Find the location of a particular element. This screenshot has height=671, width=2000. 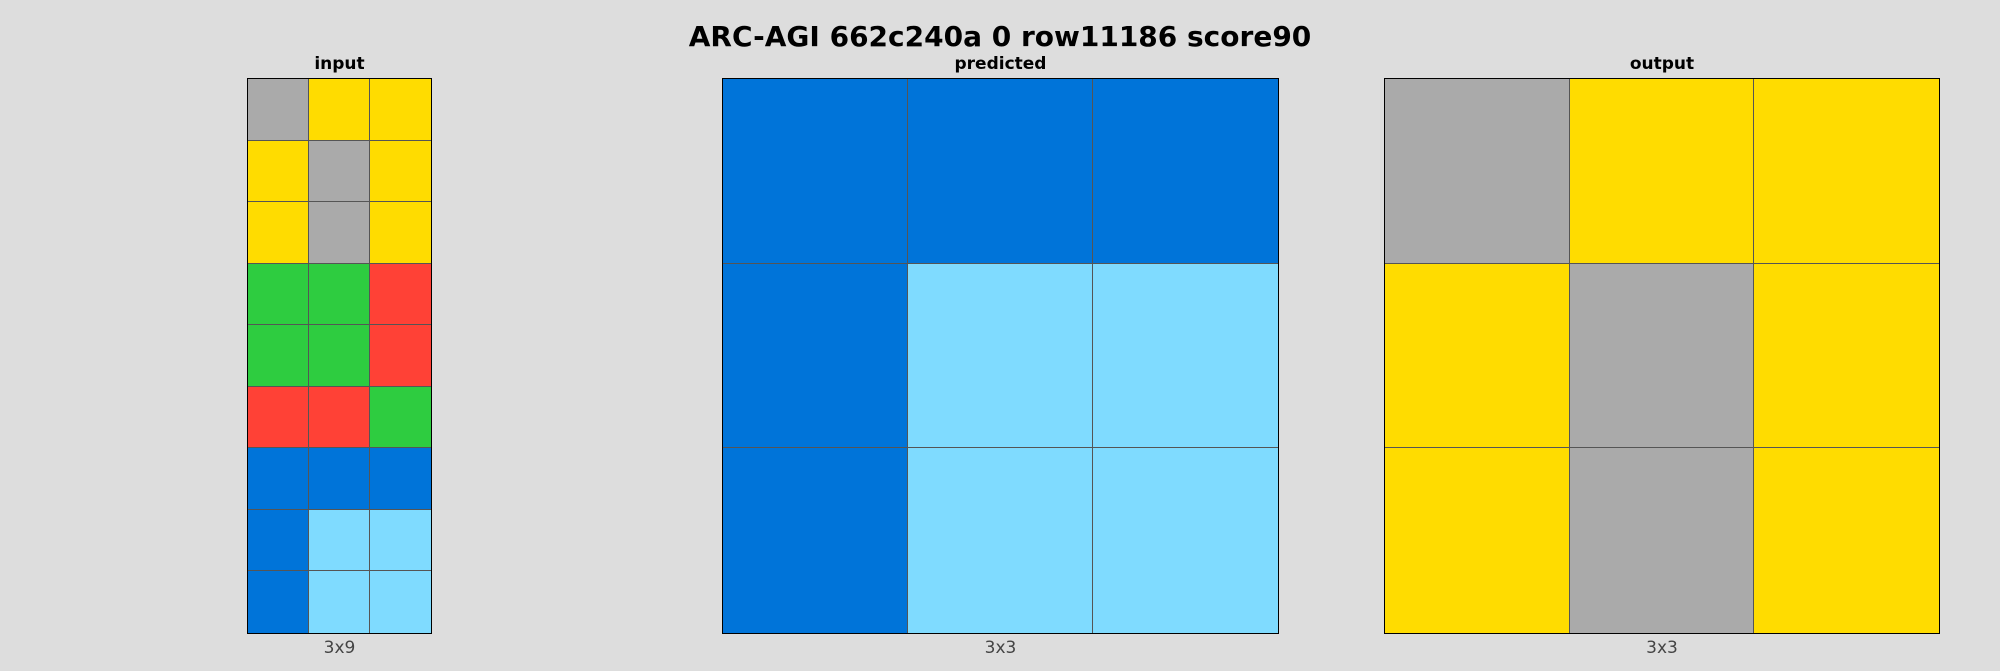

input-grid-dimensions: 3x9 is located at coordinates (339, 648).